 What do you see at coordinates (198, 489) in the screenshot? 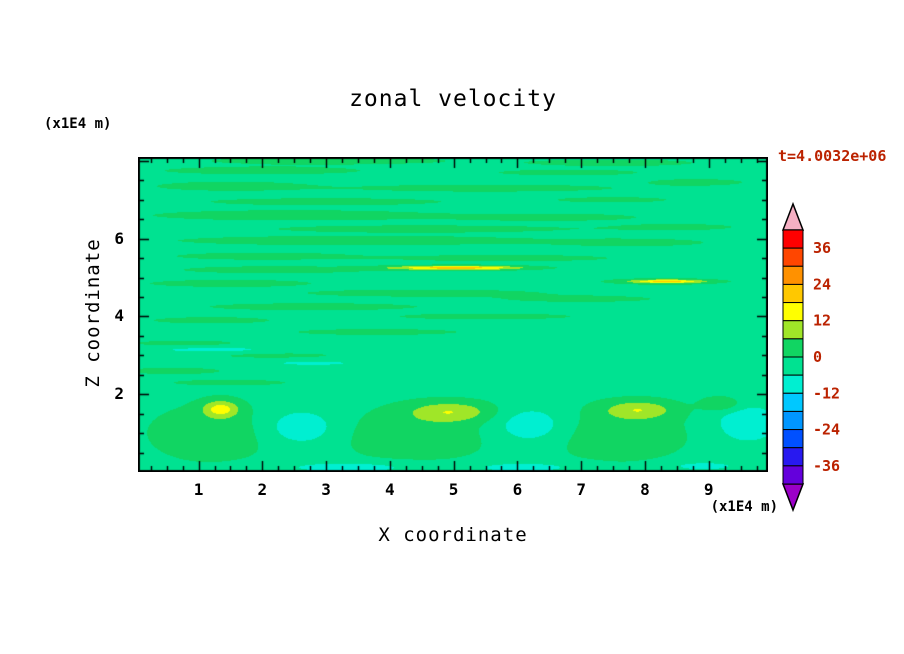
I see `x-tick-label: 1` at bounding box center [198, 489].